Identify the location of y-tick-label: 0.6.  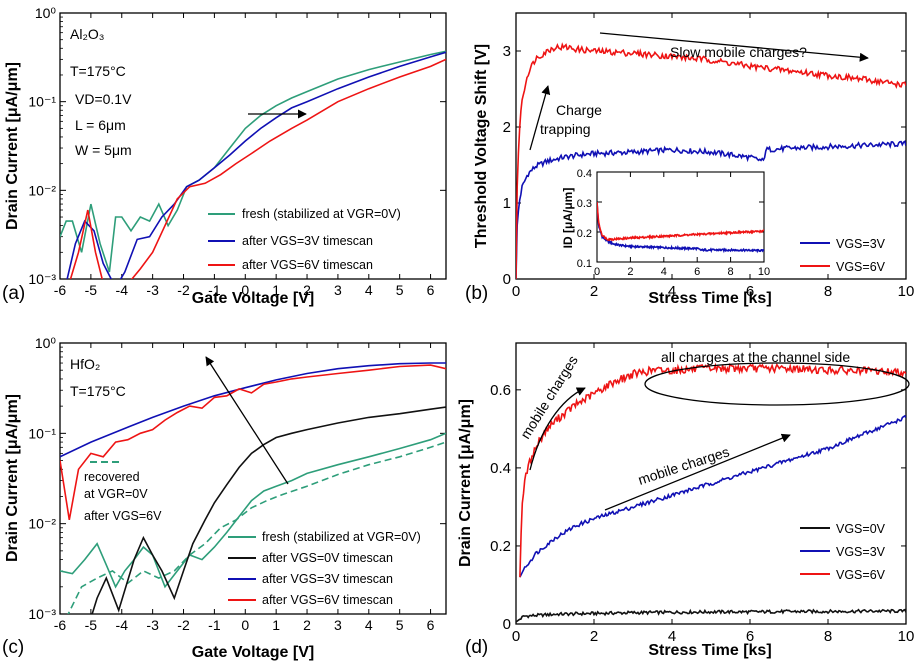
(500, 390).